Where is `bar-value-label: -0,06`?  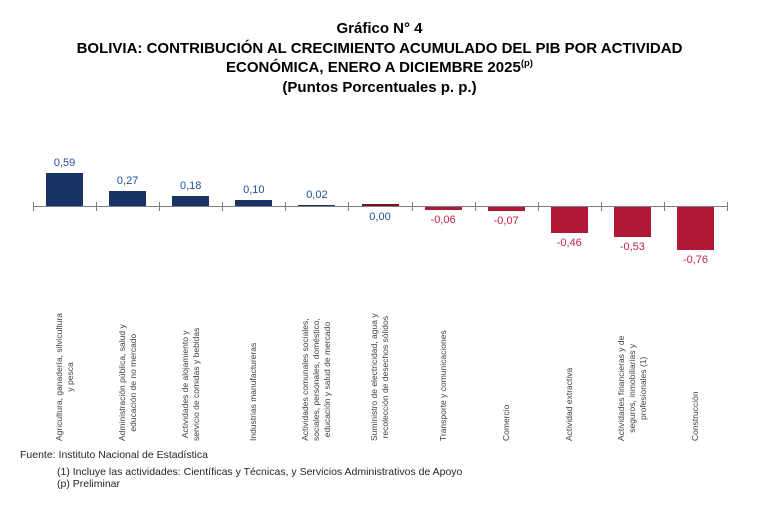
bar-value-label: -0,06 is located at coordinates (443, 220).